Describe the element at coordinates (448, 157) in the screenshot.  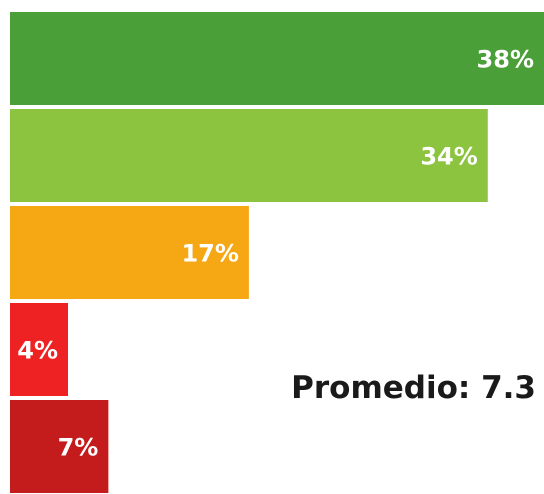
I see `bar-value-label-1: 34%` at that location.